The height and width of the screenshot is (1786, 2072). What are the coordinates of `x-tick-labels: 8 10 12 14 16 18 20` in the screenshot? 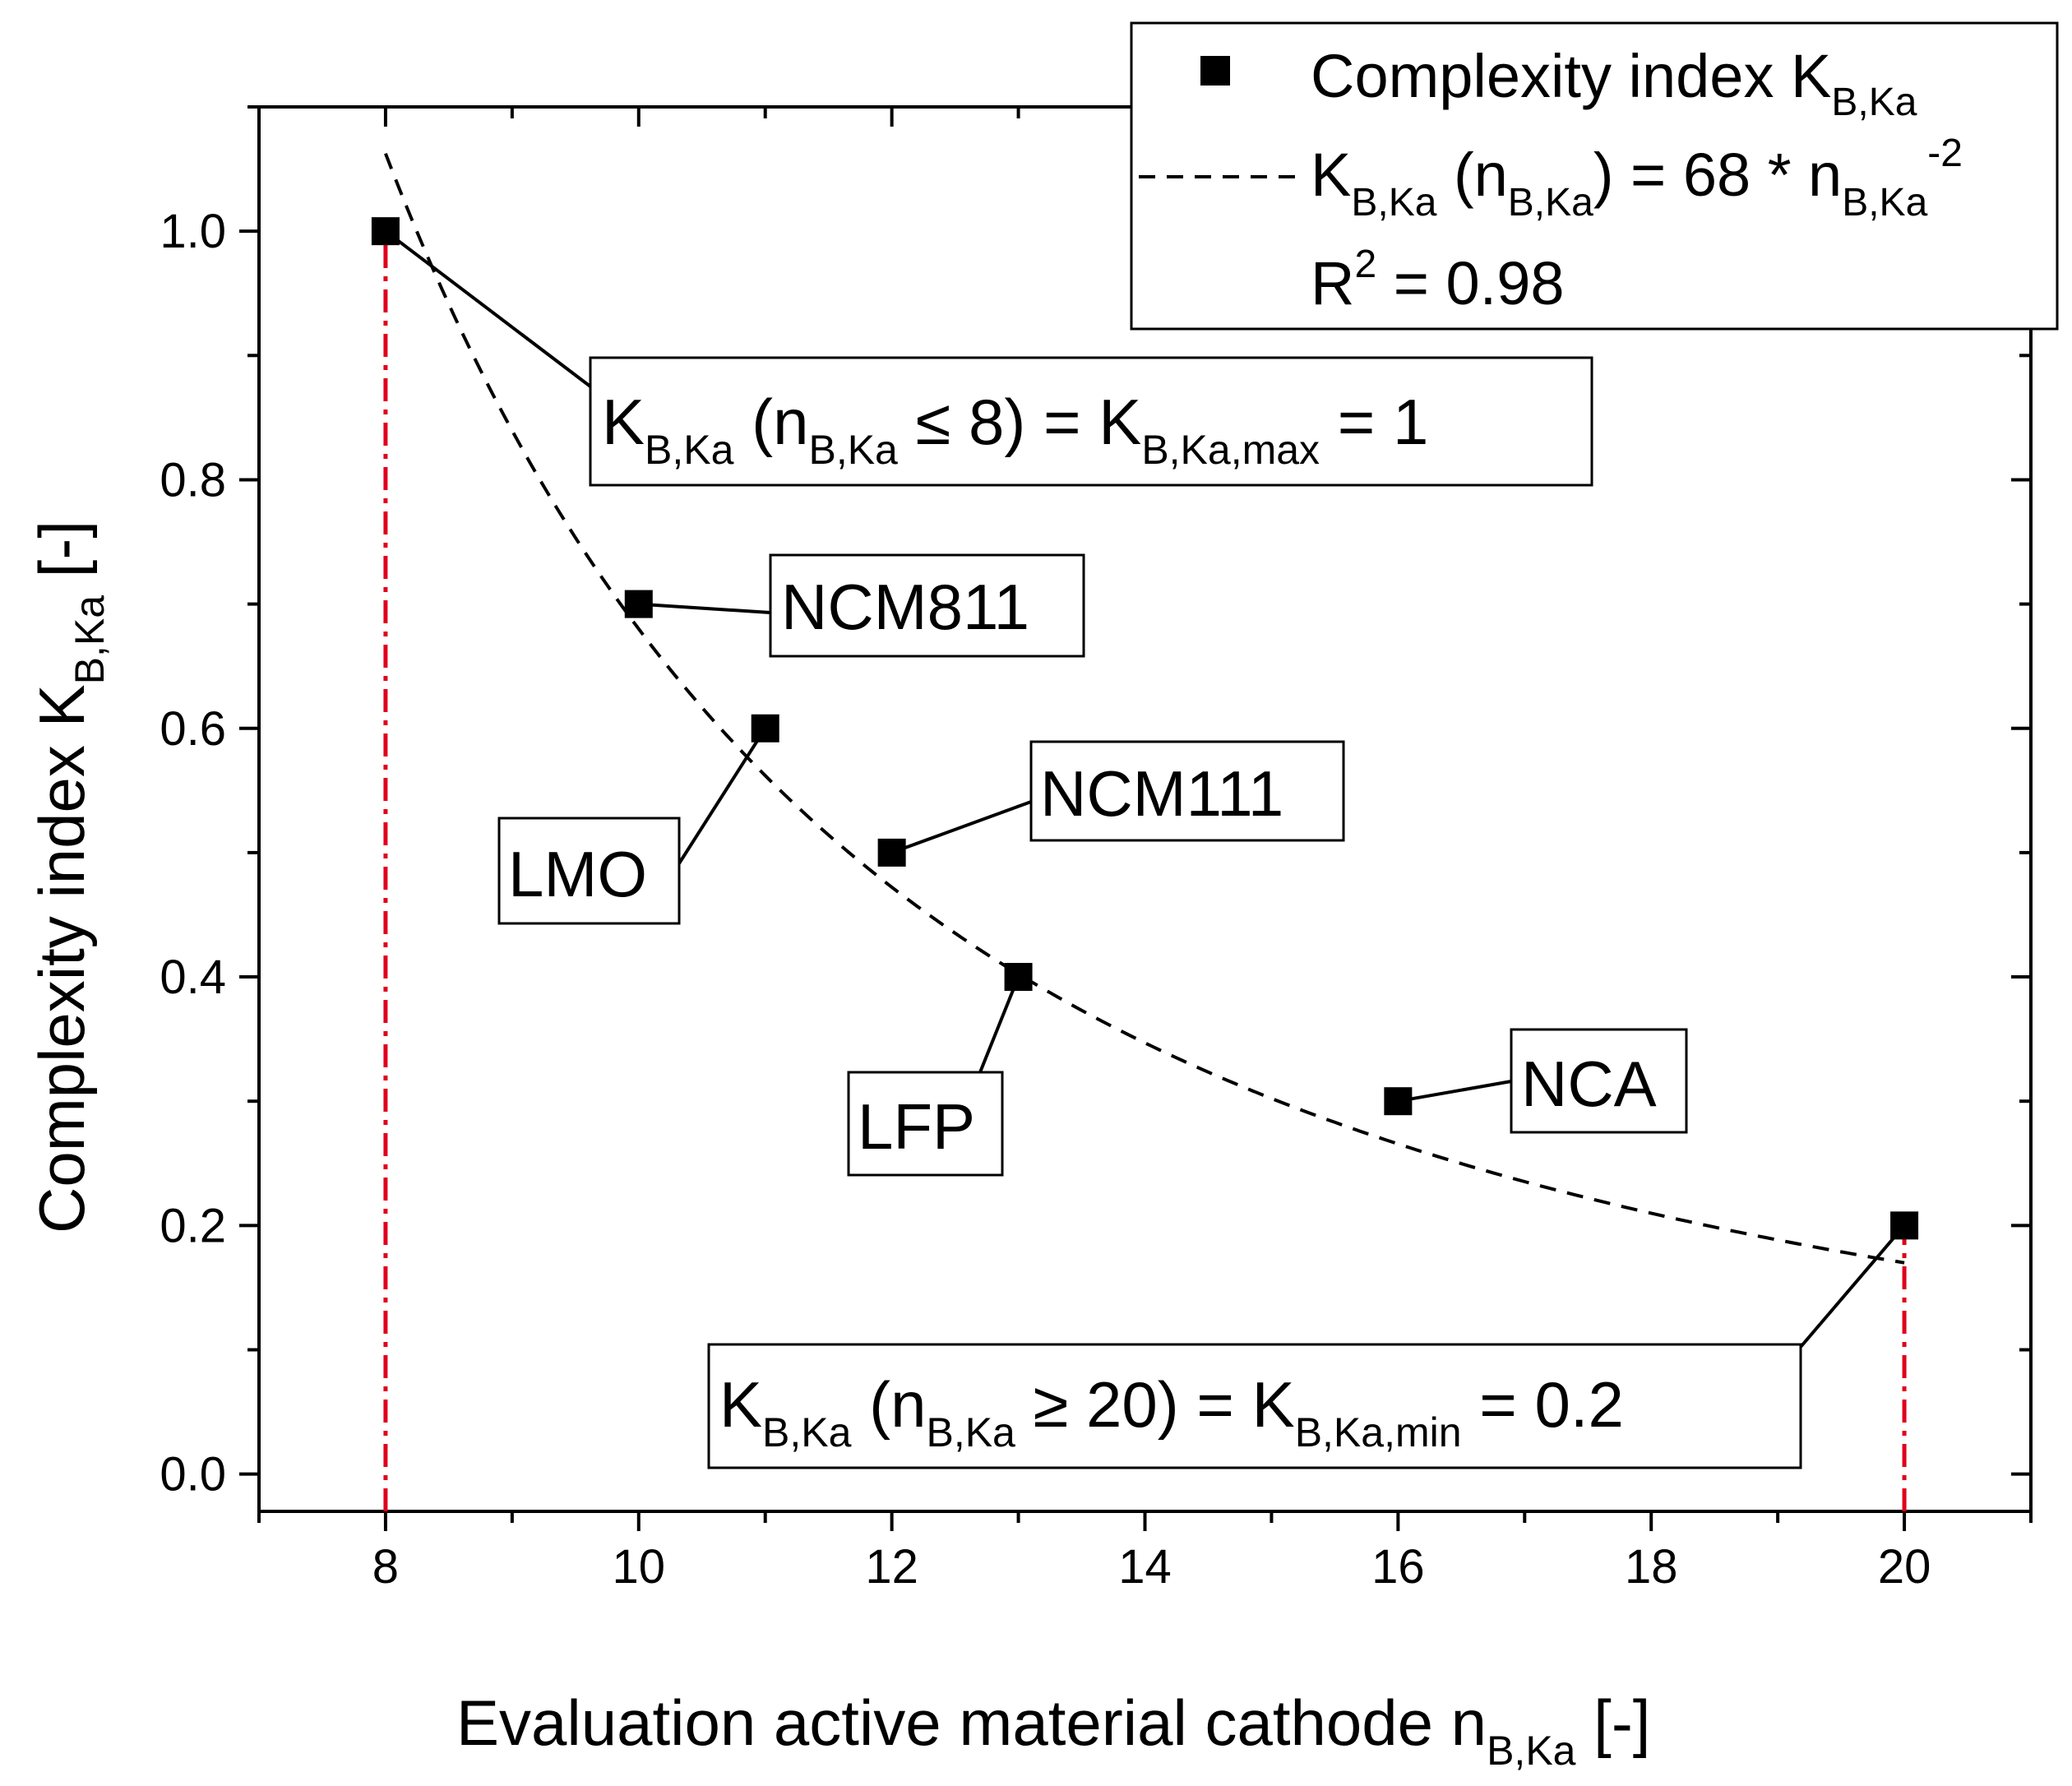 It's located at (1151, 1567).